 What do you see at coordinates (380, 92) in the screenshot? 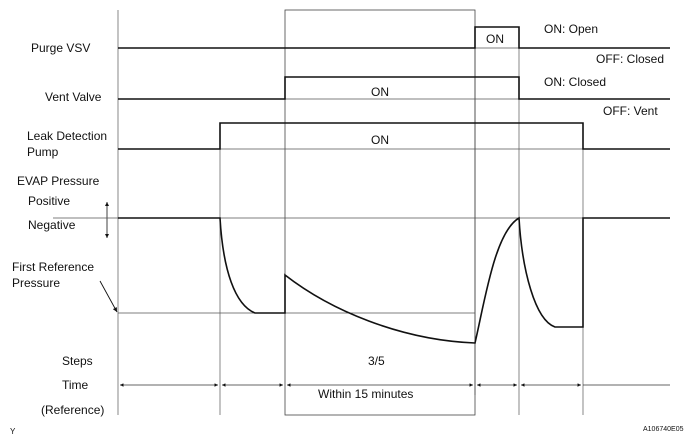
I see `vent-valve-on-label: ON` at bounding box center [380, 92].